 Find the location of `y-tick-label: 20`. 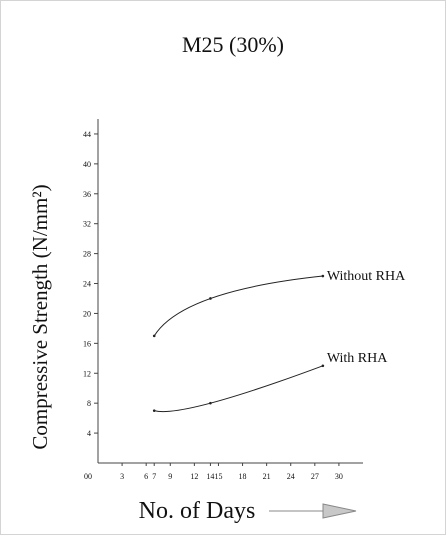

y-tick-label: 20 is located at coordinates (87, 313).